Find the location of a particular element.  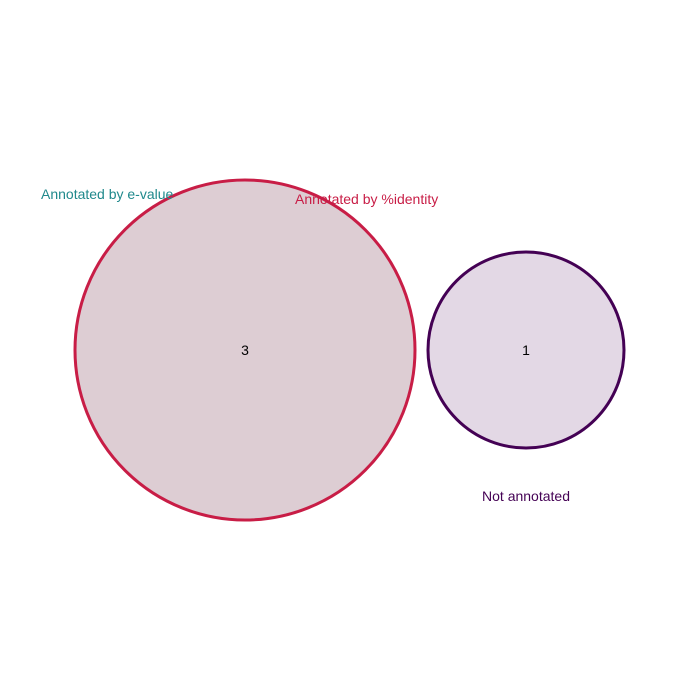

set-label-evalue: Annotated by e-value is located at coordinates (107, 194).